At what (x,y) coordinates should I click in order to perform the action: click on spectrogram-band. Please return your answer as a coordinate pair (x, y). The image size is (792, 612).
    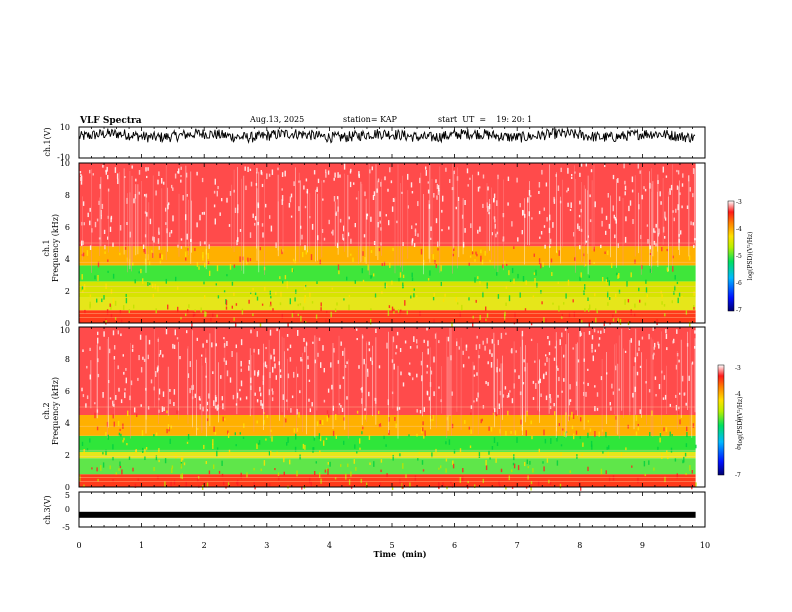
    Looking at the image, I should click on (387, 289).